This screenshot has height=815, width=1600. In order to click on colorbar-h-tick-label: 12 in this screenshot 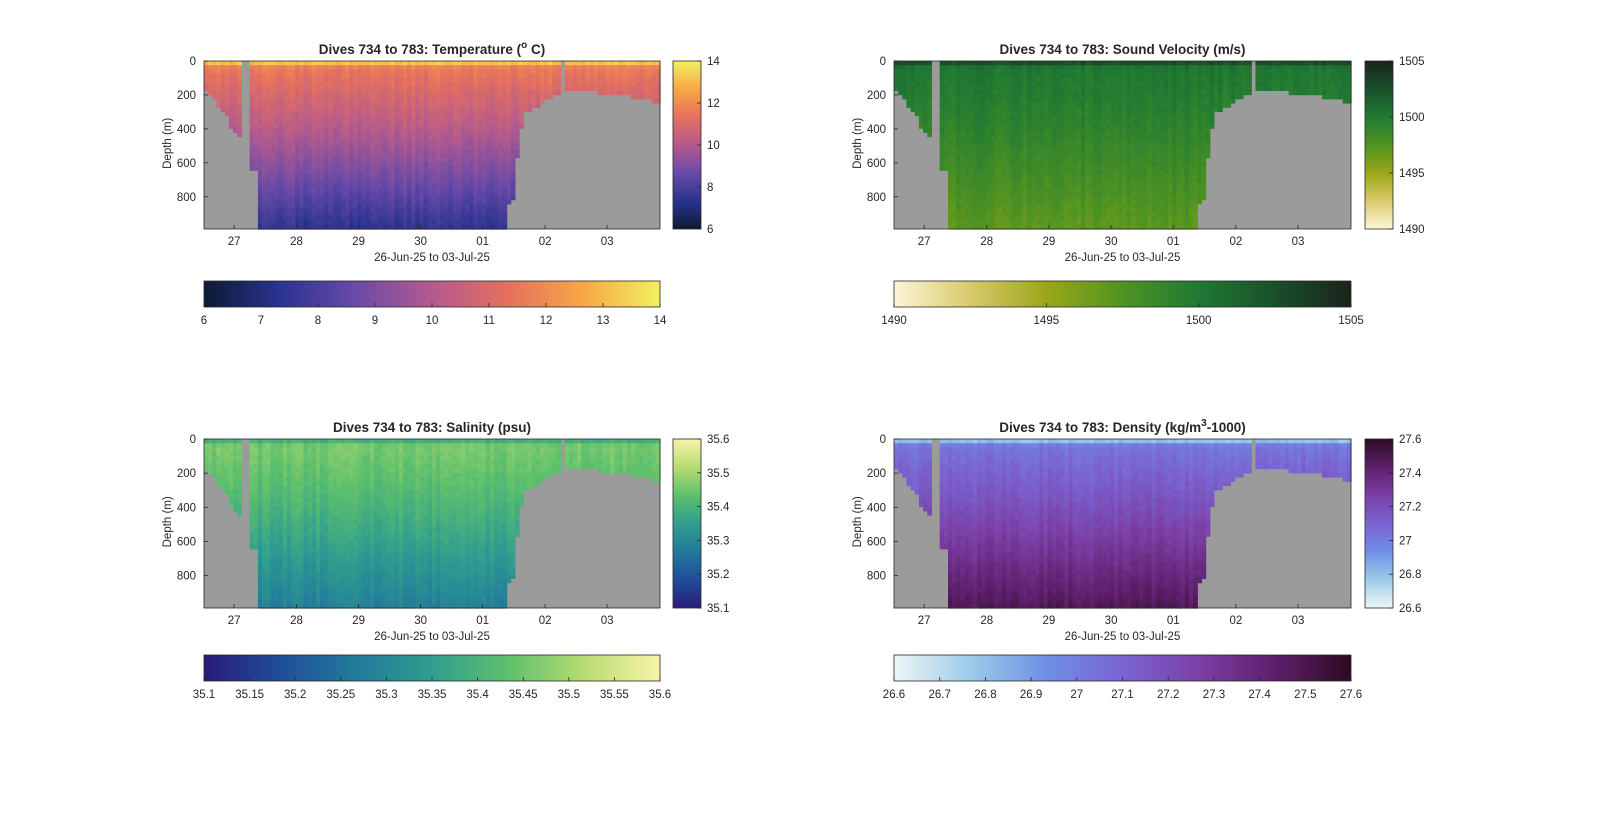, I will do `click(546, 321)`.